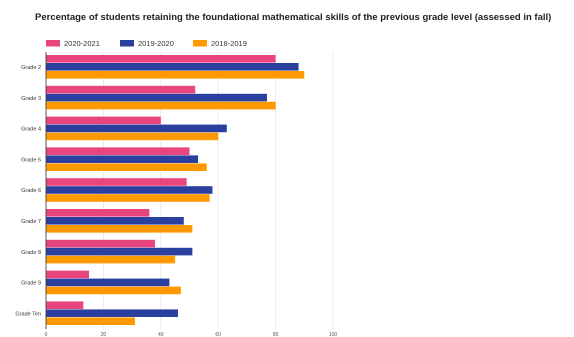 The image size is (574, 337). Describe the element at coordinates (31, 99) in the screenshot. I see `category-label-grade-3: Grade 3` at that location.